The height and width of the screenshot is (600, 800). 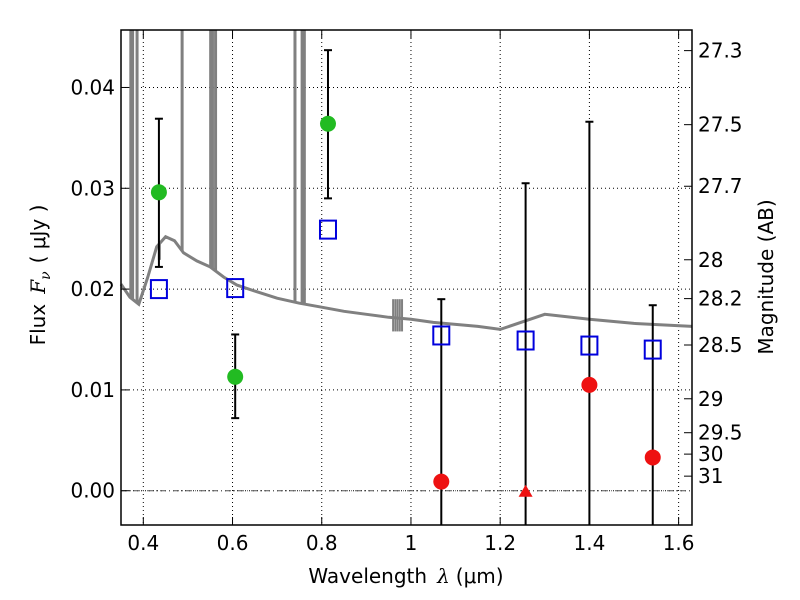 What do you see at coordinates (766, 276) in the screenshot?
I see `y2-axis-label: Magnitude (AB)` at bounding box center [766, 276].